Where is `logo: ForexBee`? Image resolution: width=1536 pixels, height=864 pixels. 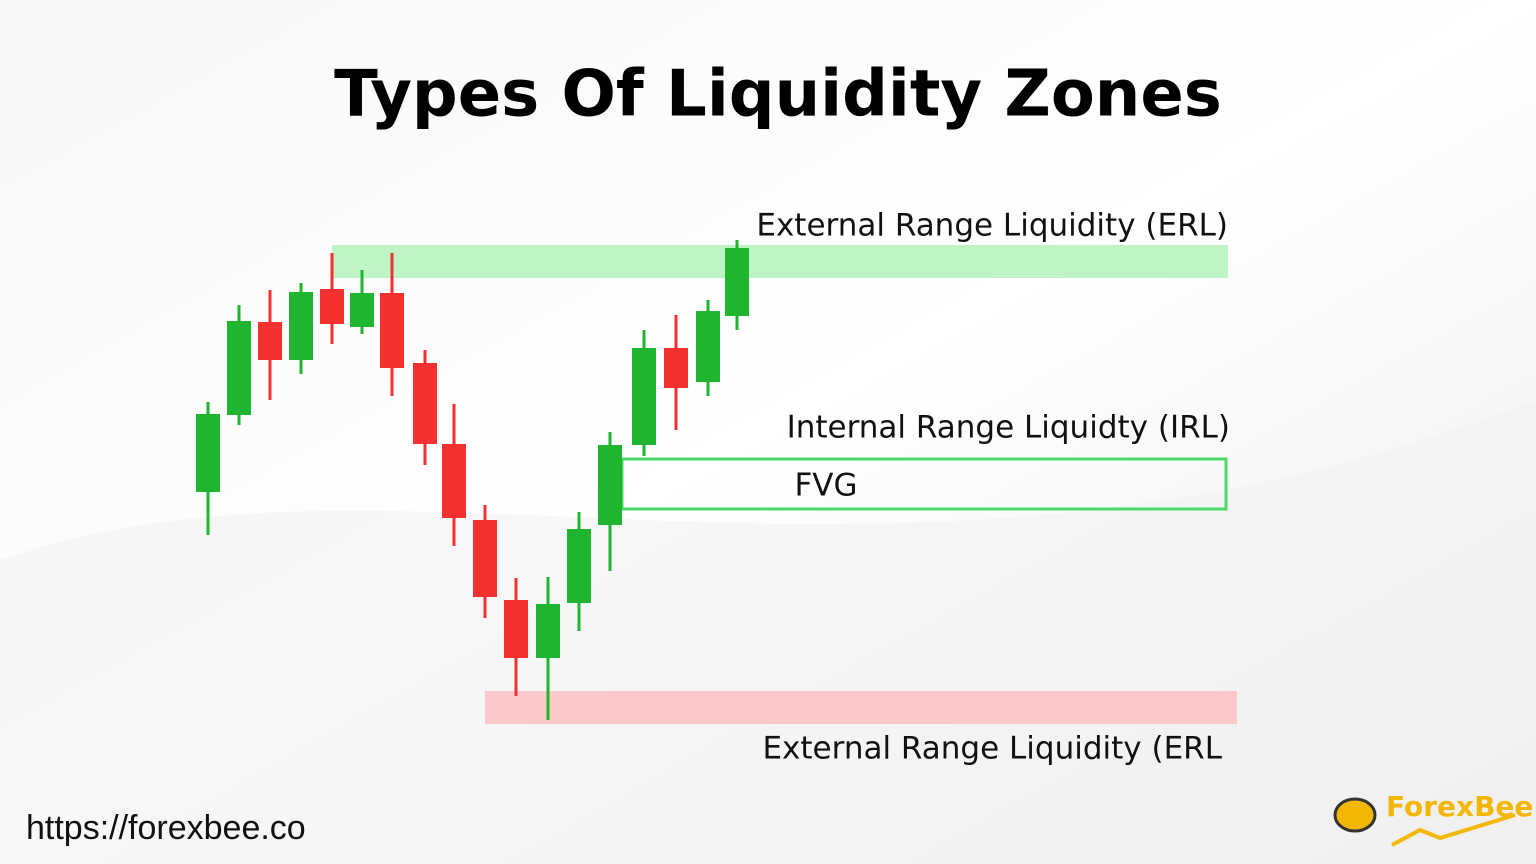 logo: ForexBee is located at coordinates (1433, 818).